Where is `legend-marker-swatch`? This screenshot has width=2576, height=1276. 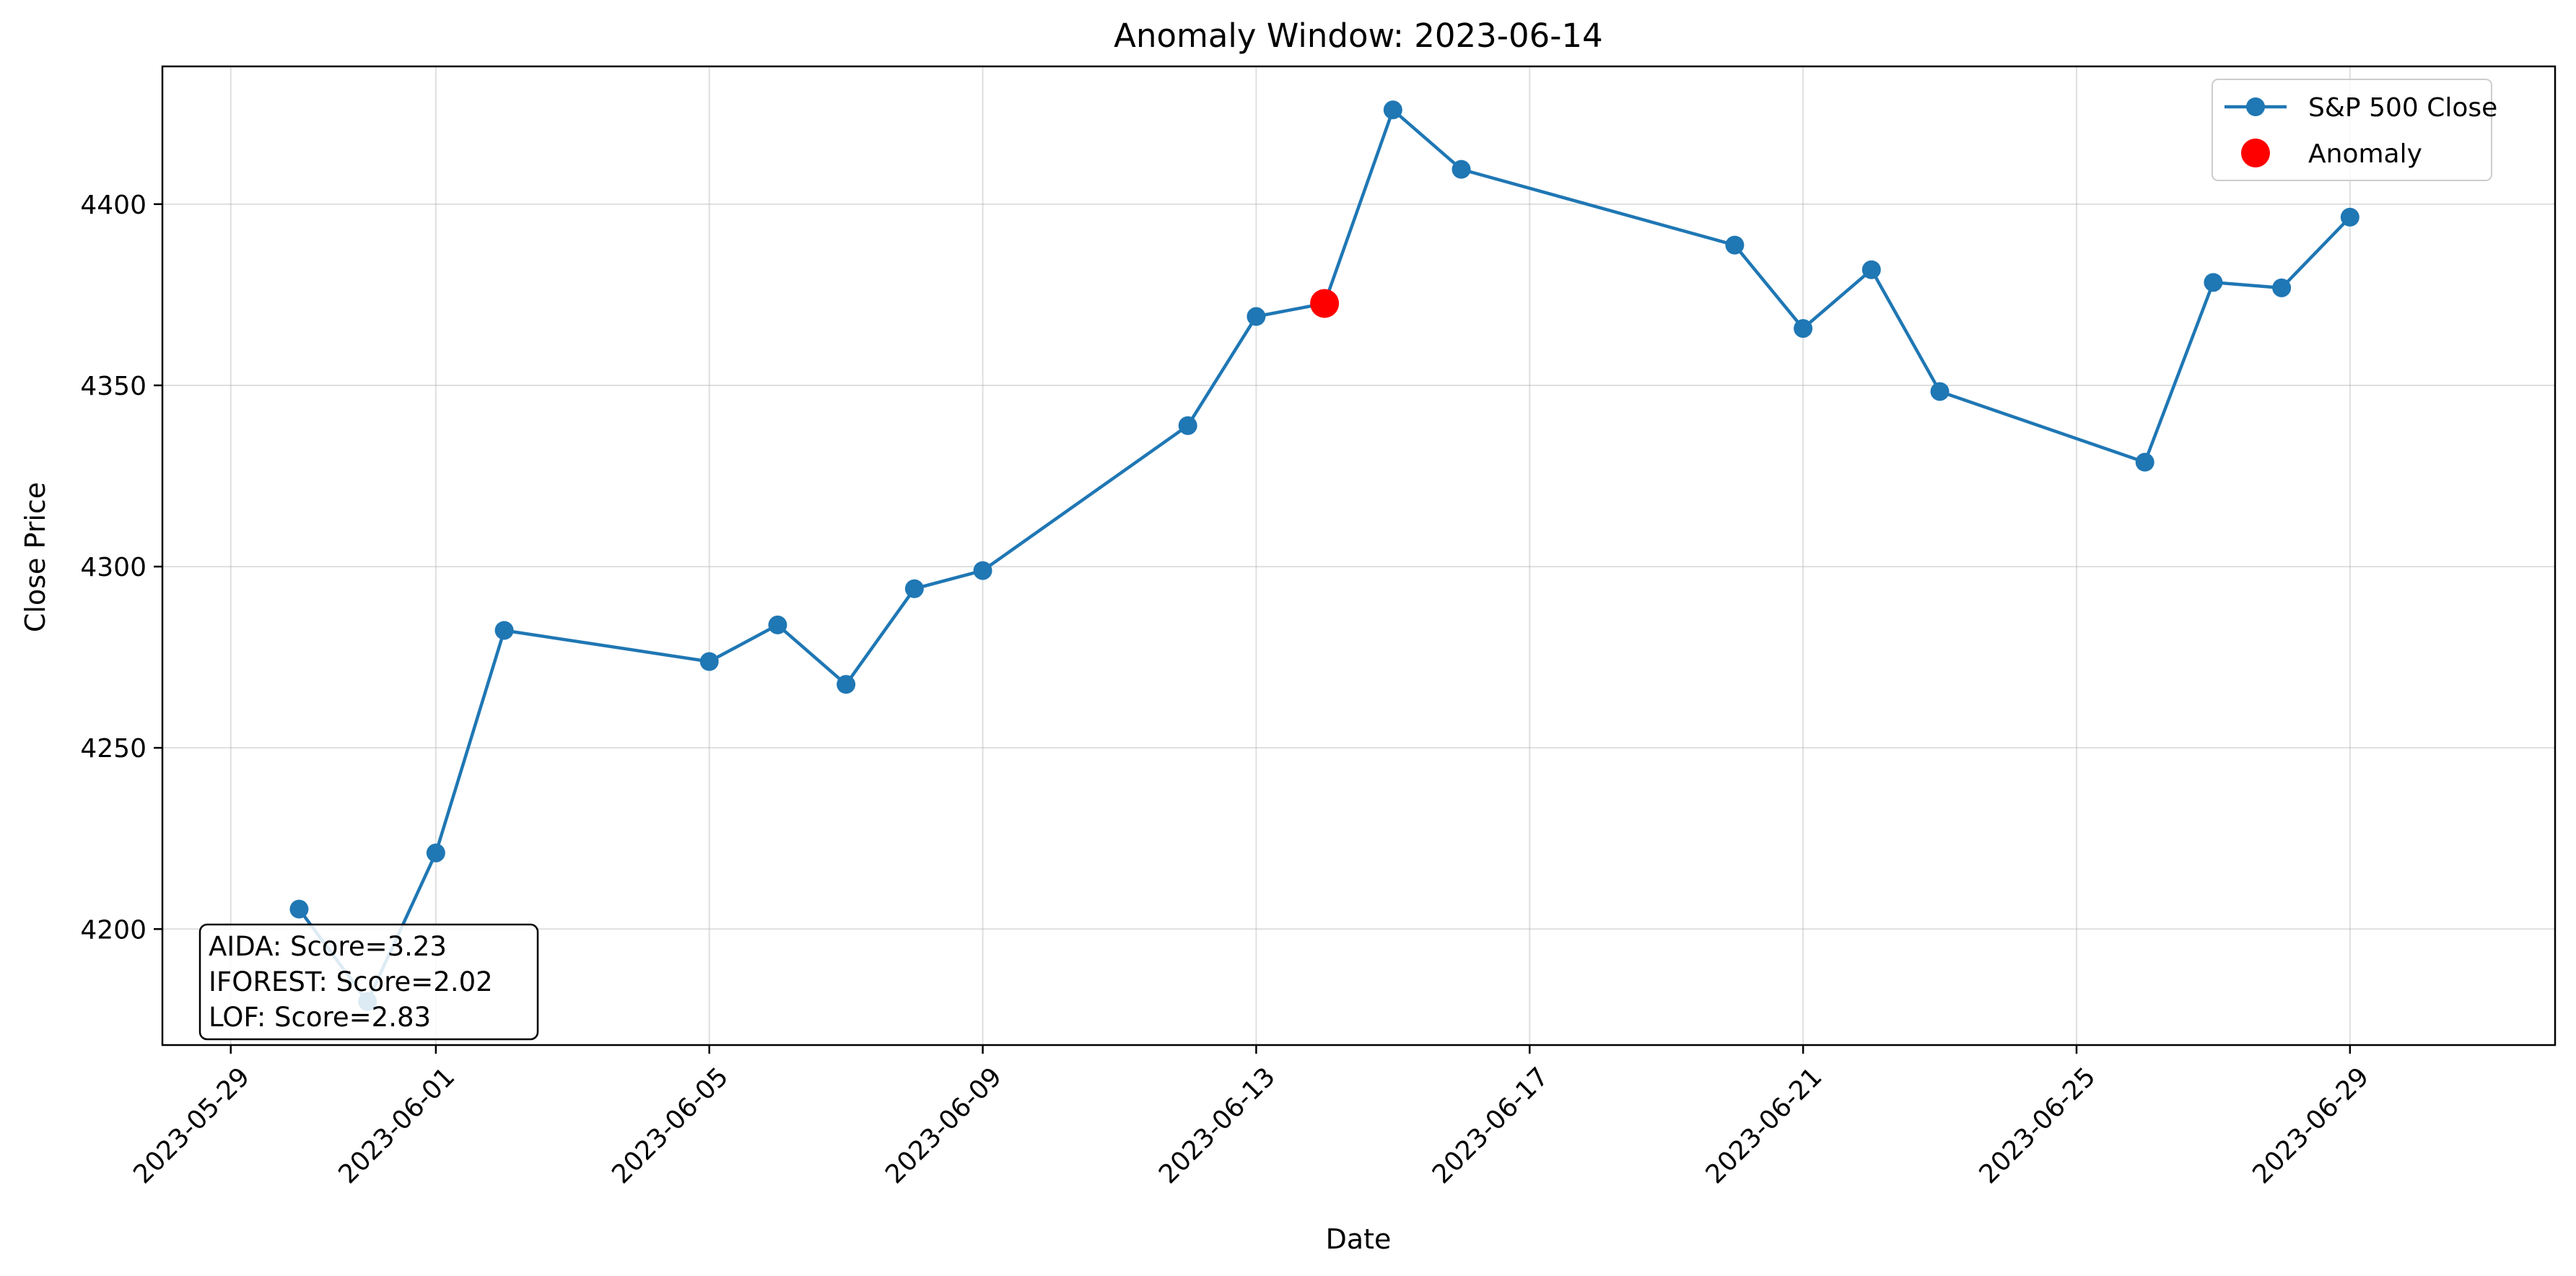 legend-marker-swatch is located at coordinates (2255, 106).